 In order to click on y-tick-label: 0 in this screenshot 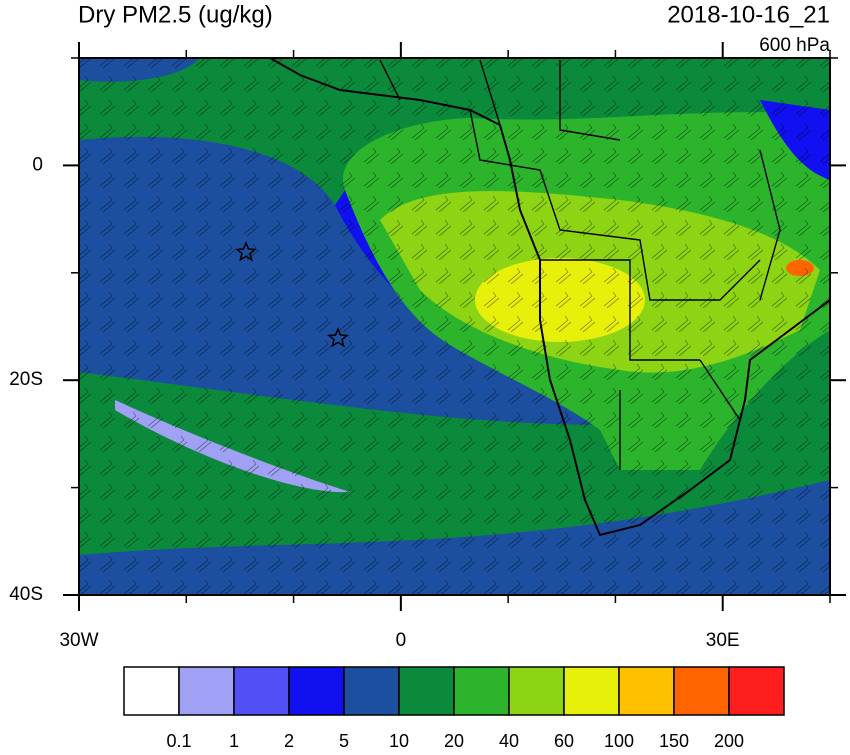, I will do `click(37, 164)`.